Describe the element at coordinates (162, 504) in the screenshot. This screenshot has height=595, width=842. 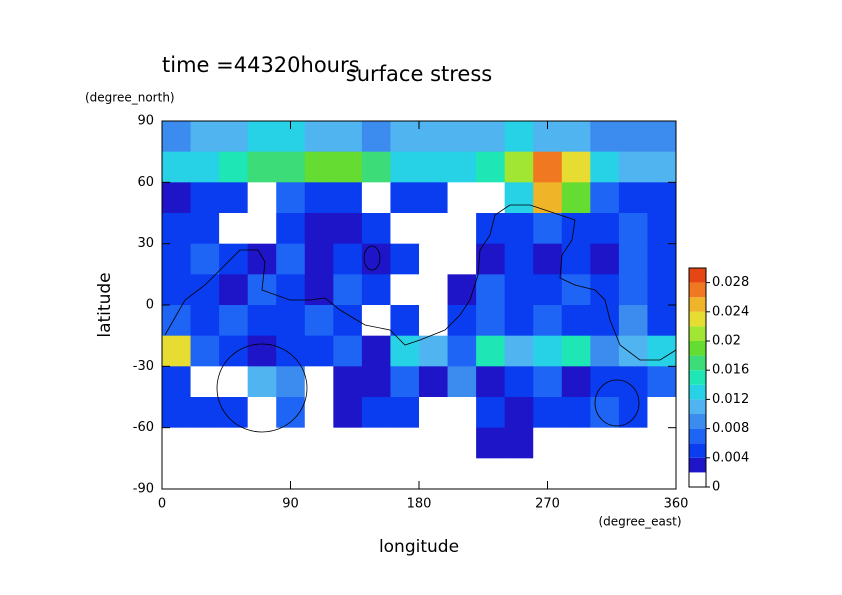
I see `x-tick-label: 0` at that location.